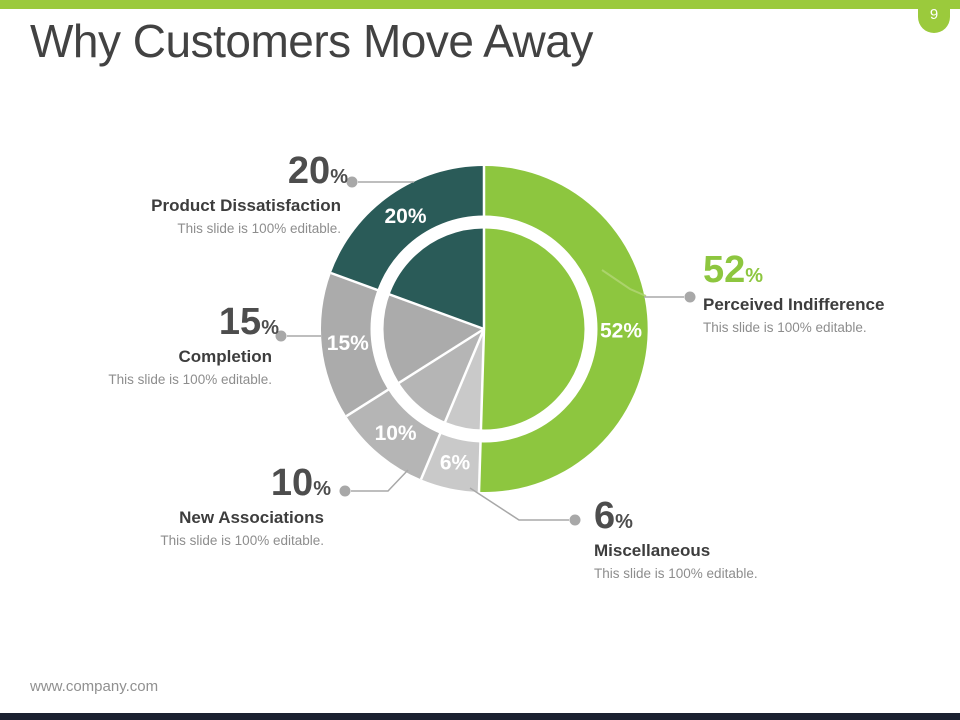 This screenshot has height=720, width=960. What do you see at coordinates (246, 205) in the screenshot?
I see `callout-label: Product Dissatisfaction` at bounding box center [246, 205].